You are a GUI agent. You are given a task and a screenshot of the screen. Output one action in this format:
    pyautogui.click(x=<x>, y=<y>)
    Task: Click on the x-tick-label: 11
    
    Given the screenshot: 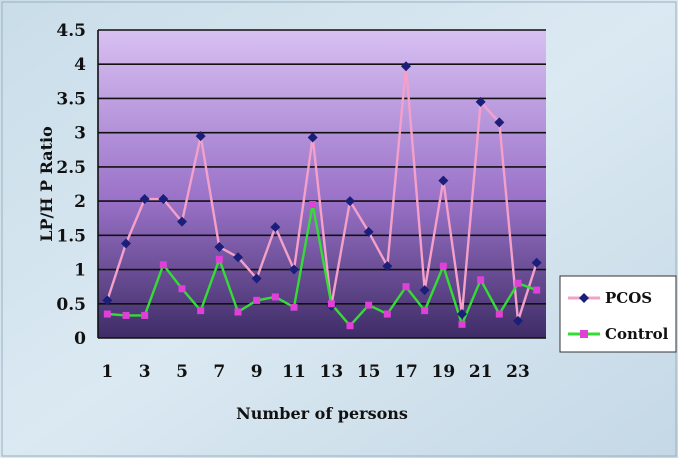 What is the action you would take?
    pyautogui.click(x=294, y=372)
    